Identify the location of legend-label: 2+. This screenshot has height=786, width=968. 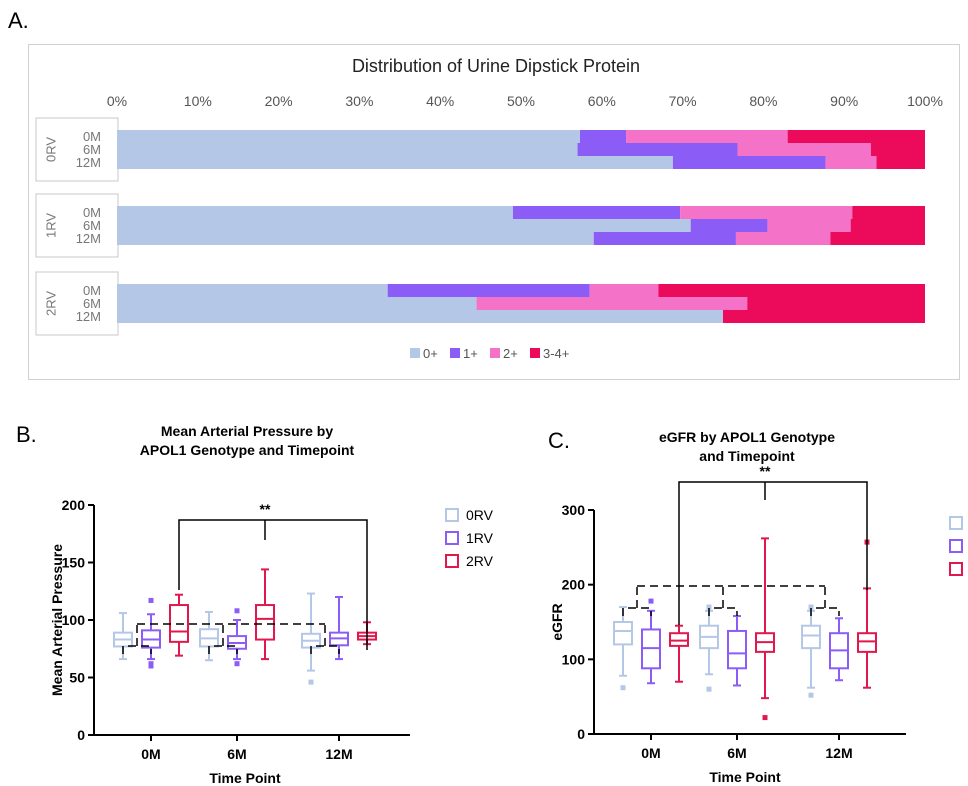
(510, 353).